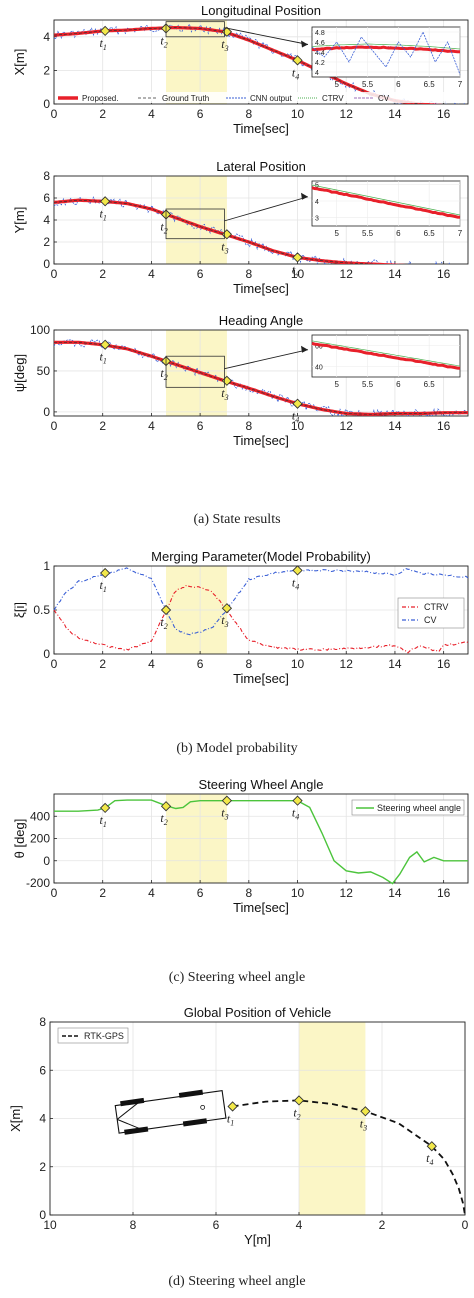  Describe the element at coordinates (419, 808) in the screenshot. I see `legend-entry: Steering wheel angle` at that location.